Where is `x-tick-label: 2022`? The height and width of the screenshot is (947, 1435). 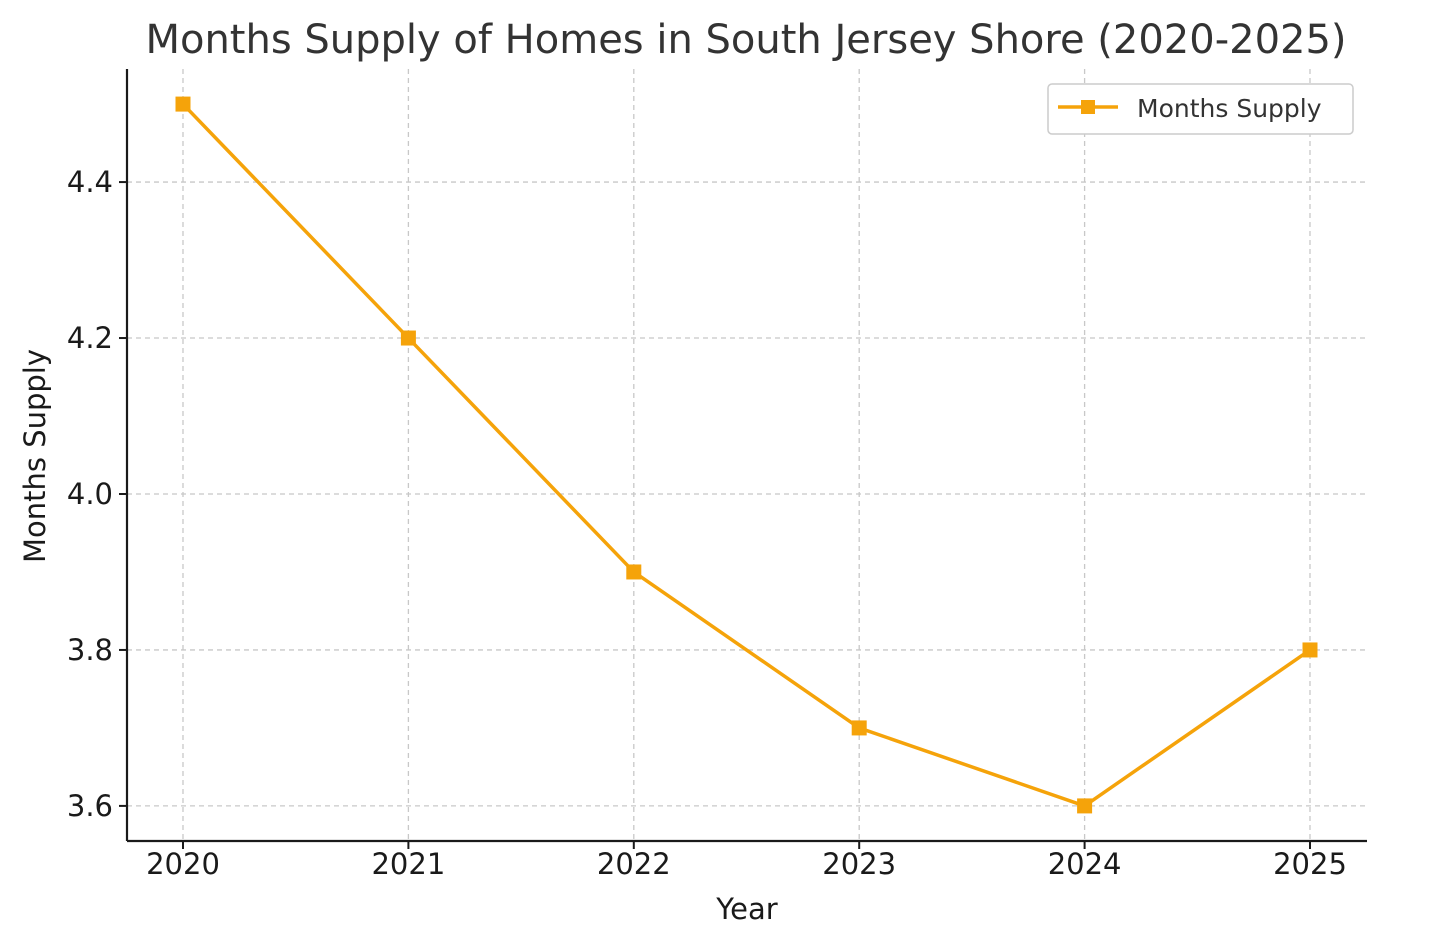
x-tick-label: 2022 is located at coordinates (634, 864).